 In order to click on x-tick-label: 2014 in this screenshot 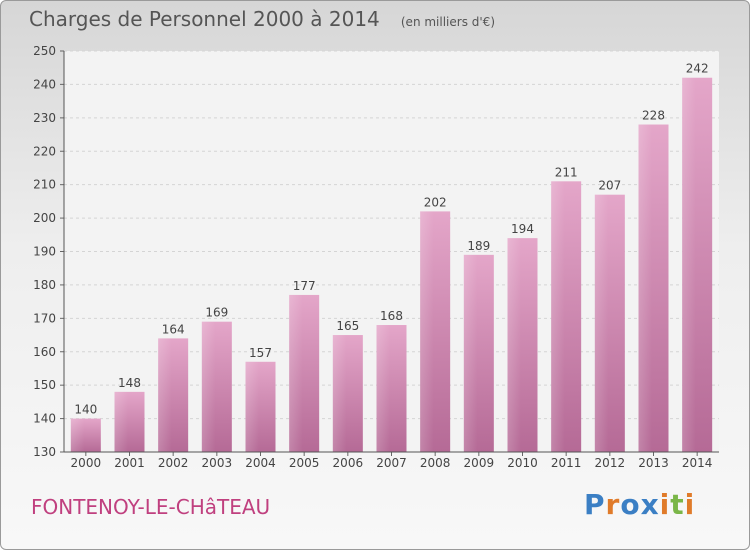, I will do `click(697, 463)`.